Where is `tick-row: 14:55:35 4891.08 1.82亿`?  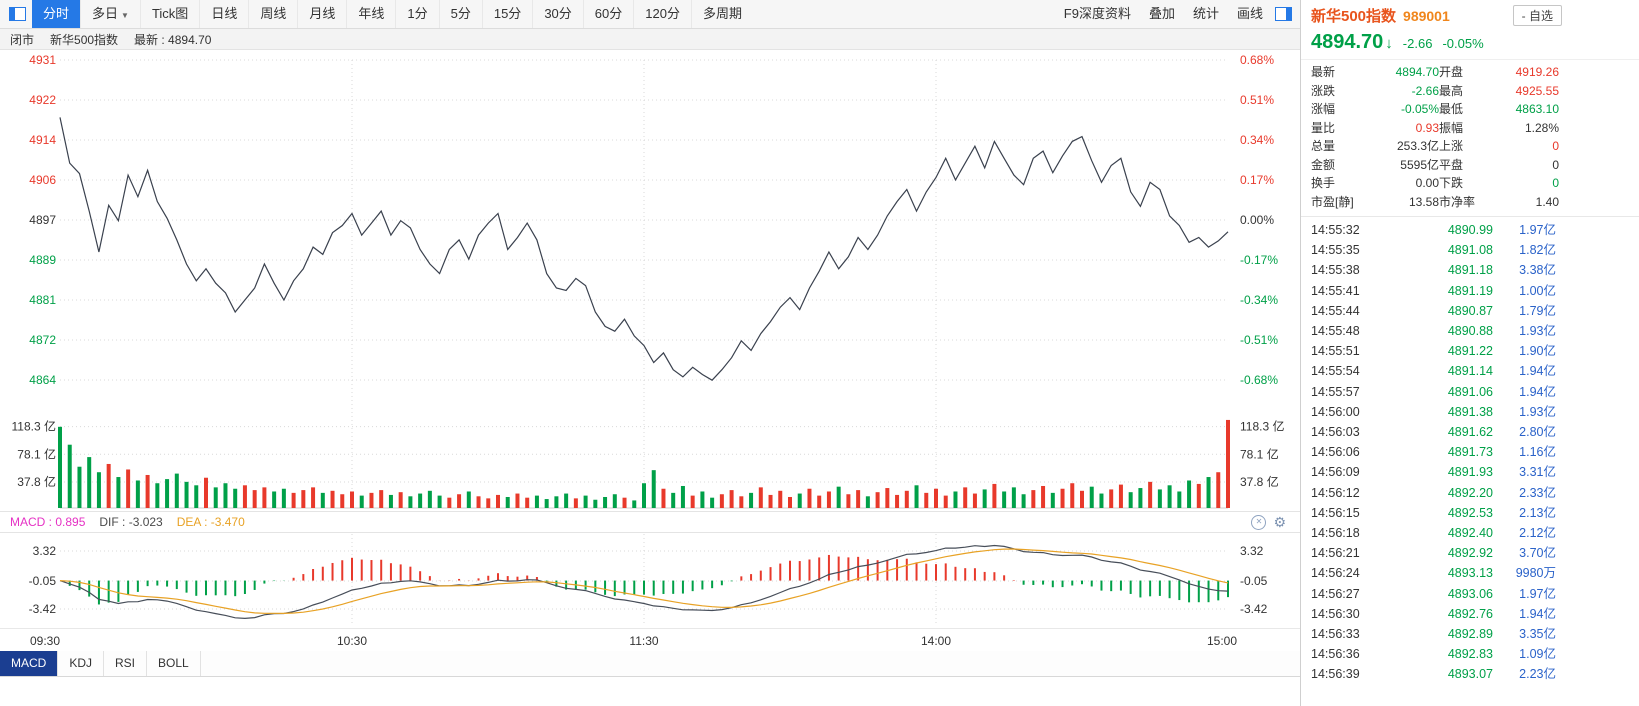
tick-row: 14:55:35 4891.08 1.82亿 is located at coordinates (1470, 250).